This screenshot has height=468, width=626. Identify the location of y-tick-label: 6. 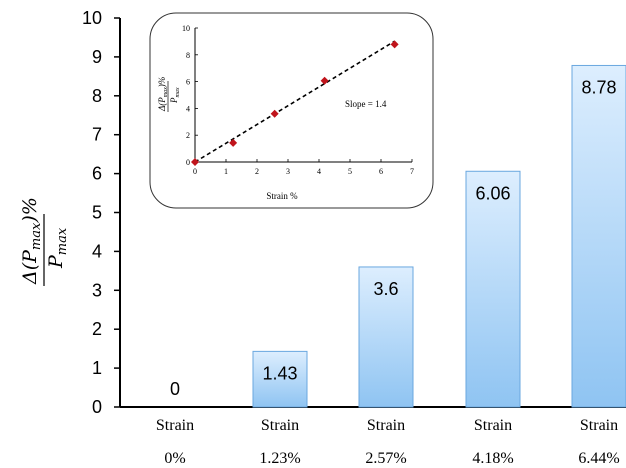
(97, 174).